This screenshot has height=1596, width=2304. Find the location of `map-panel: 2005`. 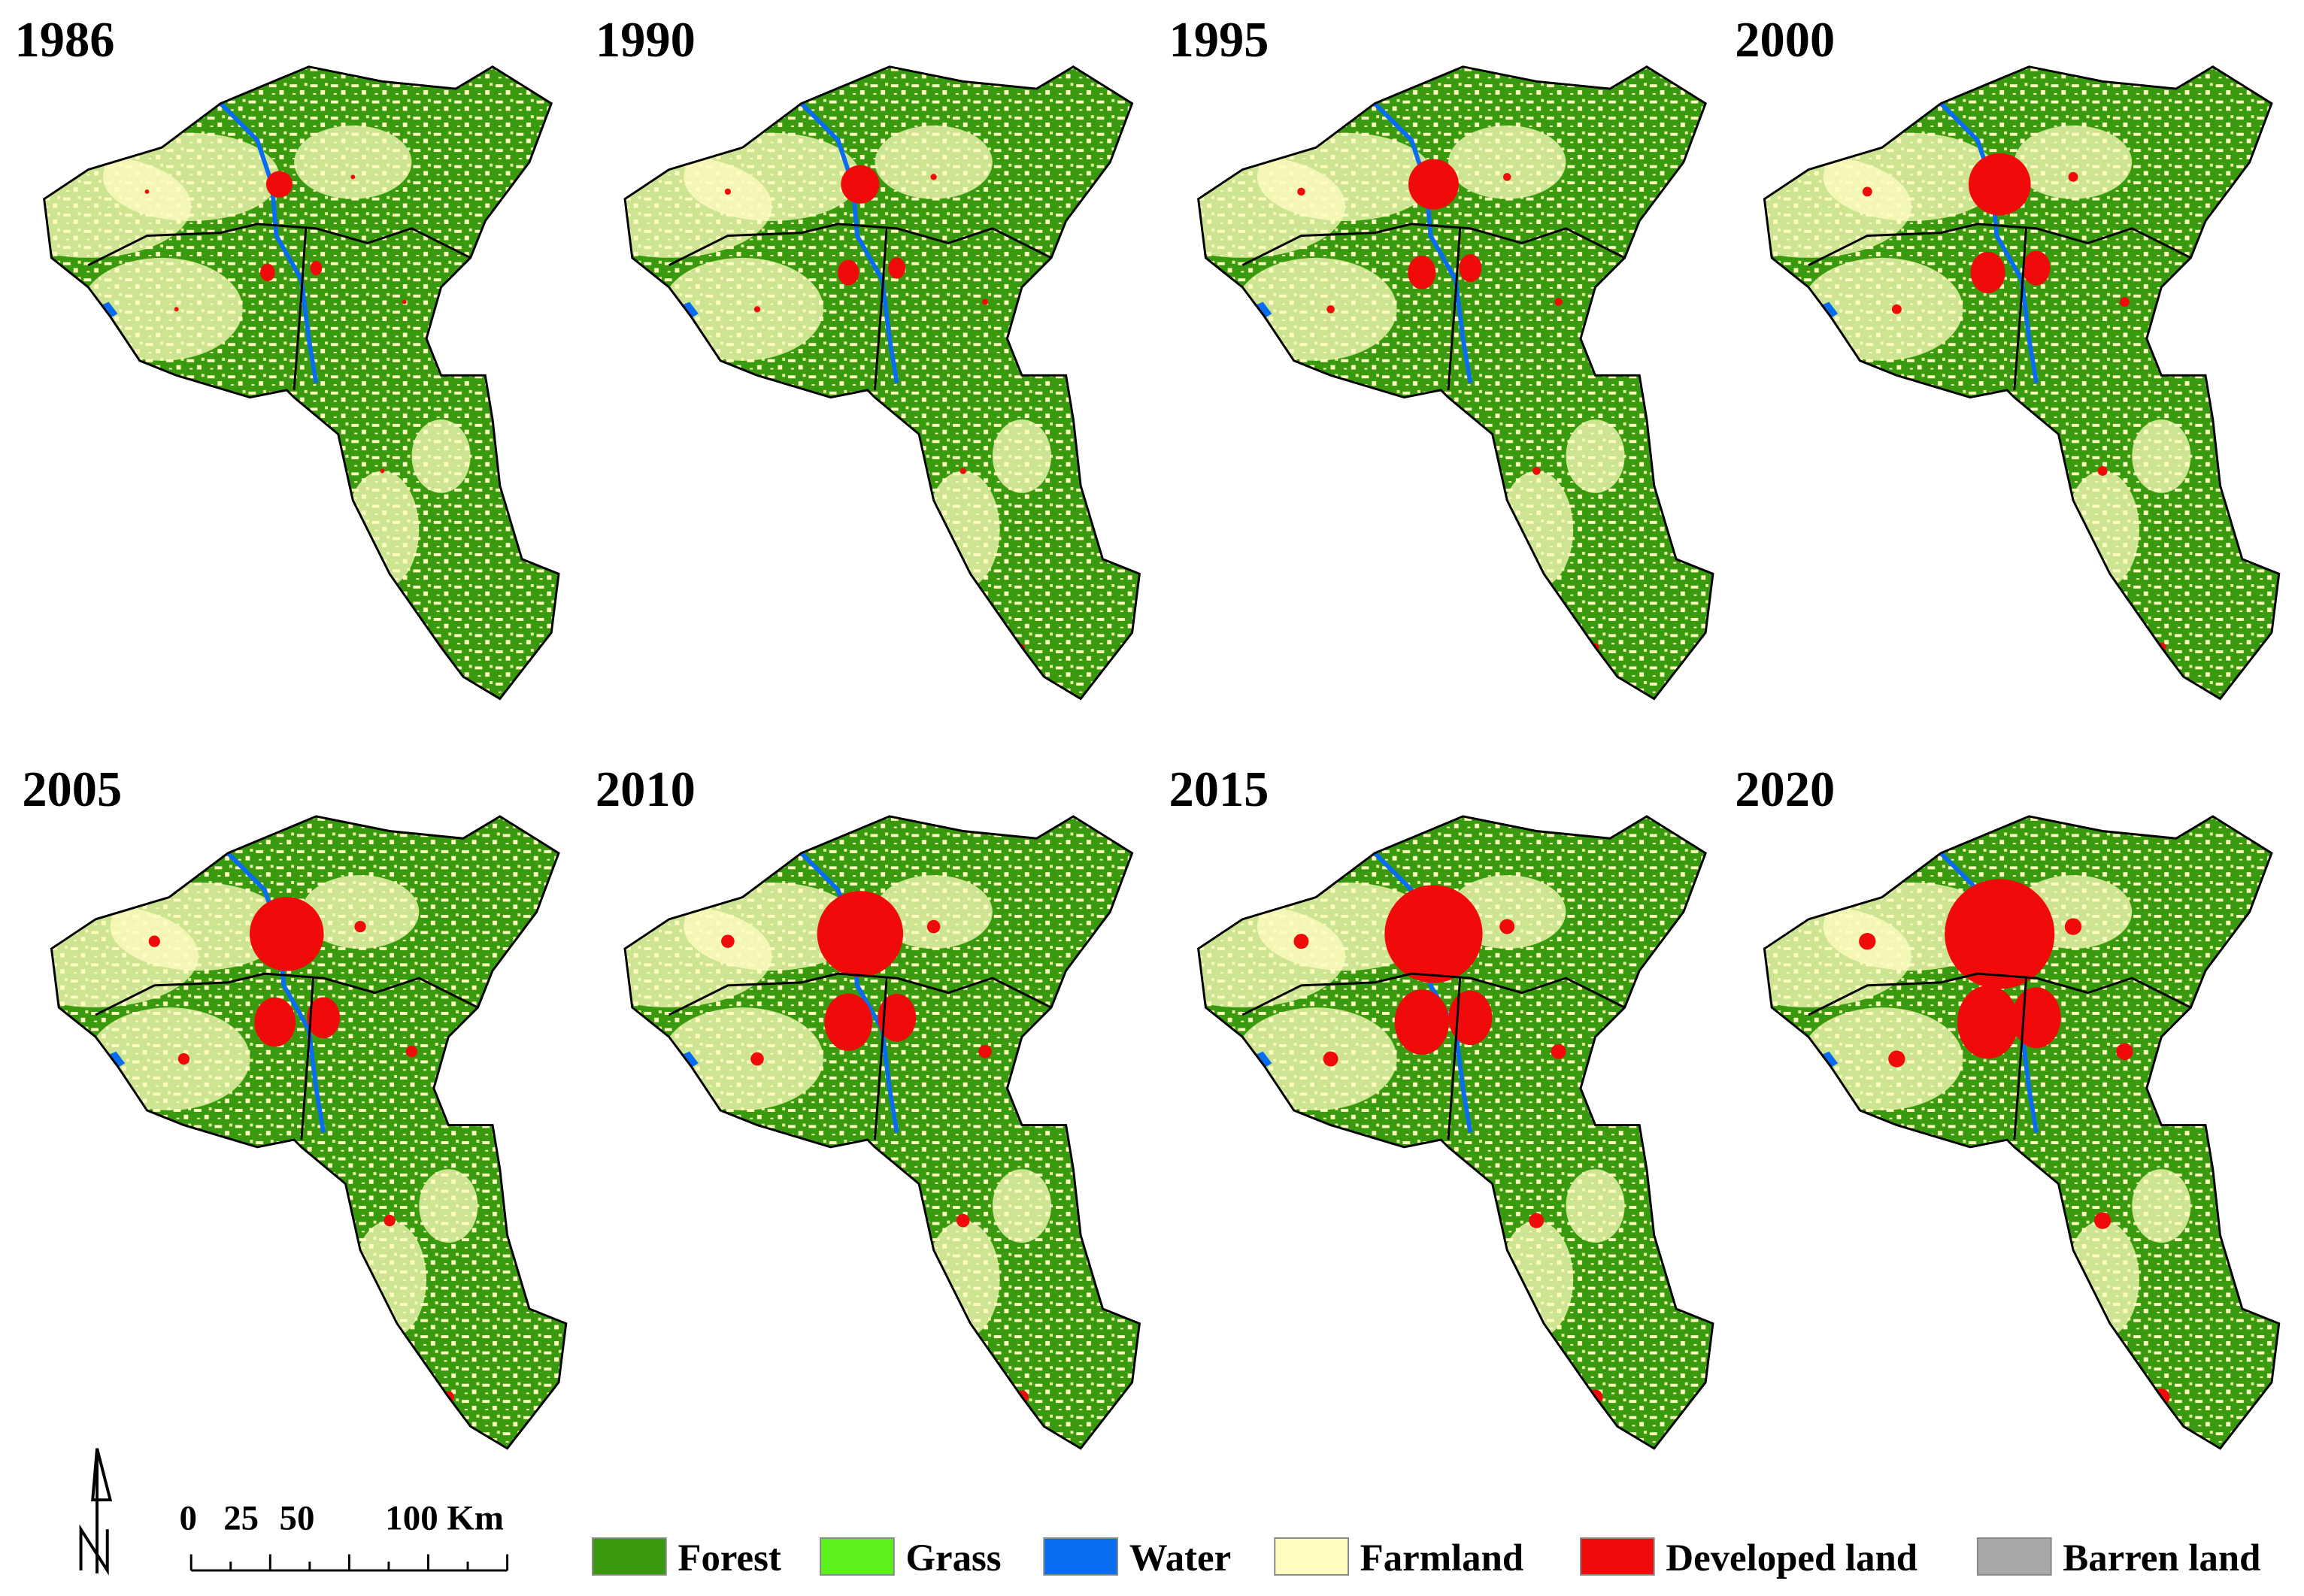

map-panel: 2005 is located at coordinates (295, 1106).